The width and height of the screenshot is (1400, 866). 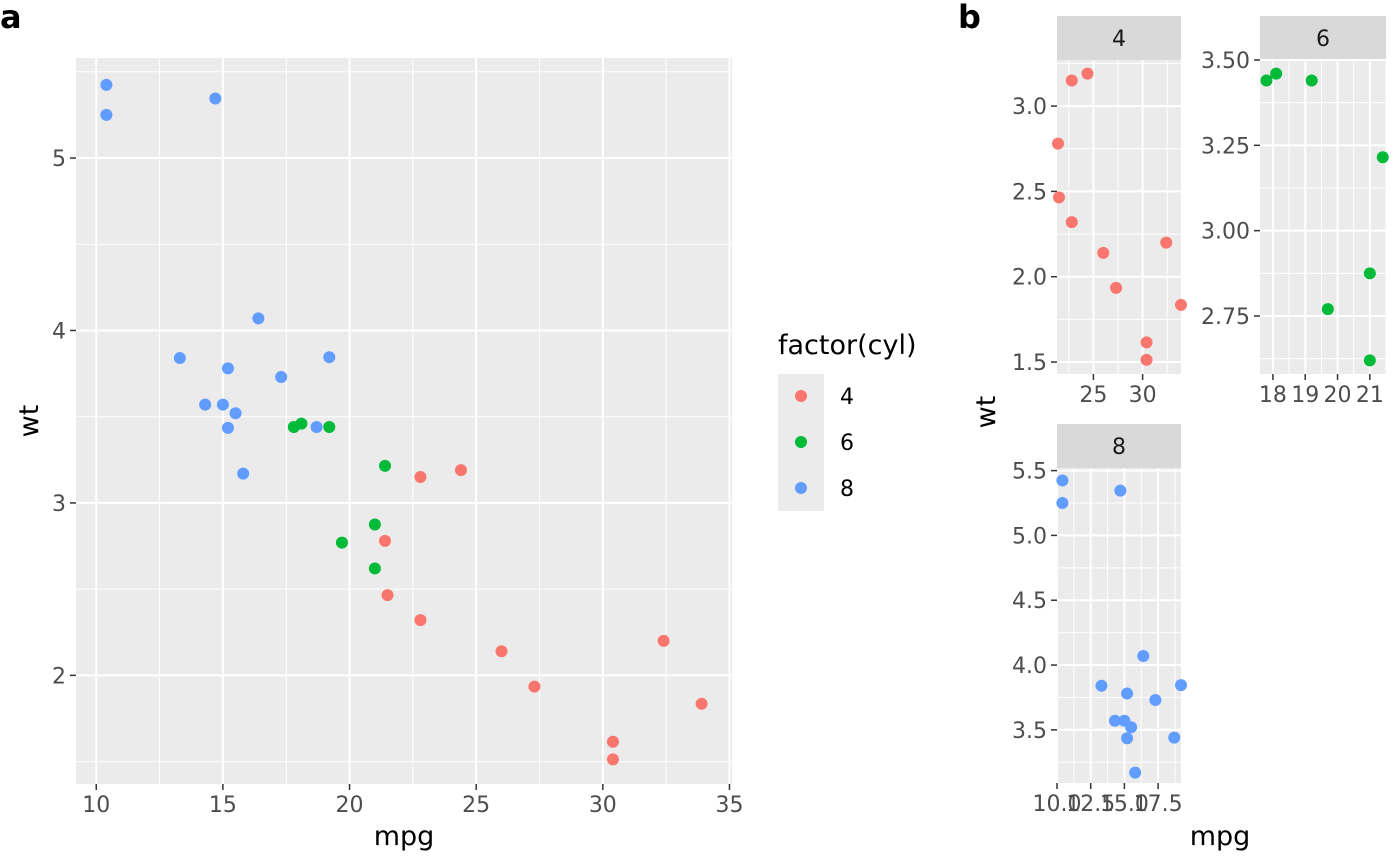 I want to click on b-facet-4-y-tick-label: 1.5, so click(x=1029, y=363).